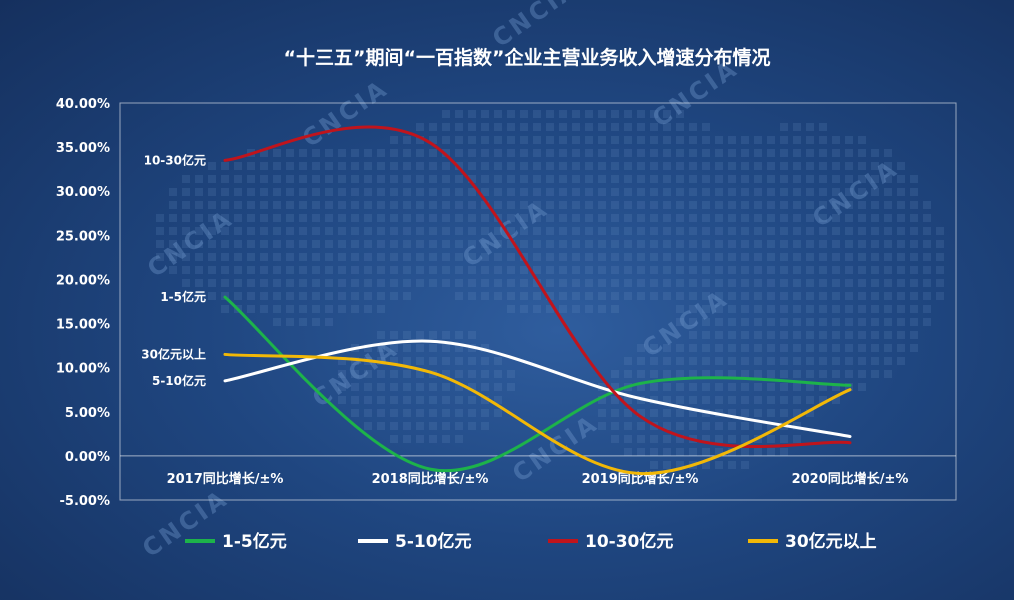  I want to click on series-label: 30亿元以上, so click(173, 353).